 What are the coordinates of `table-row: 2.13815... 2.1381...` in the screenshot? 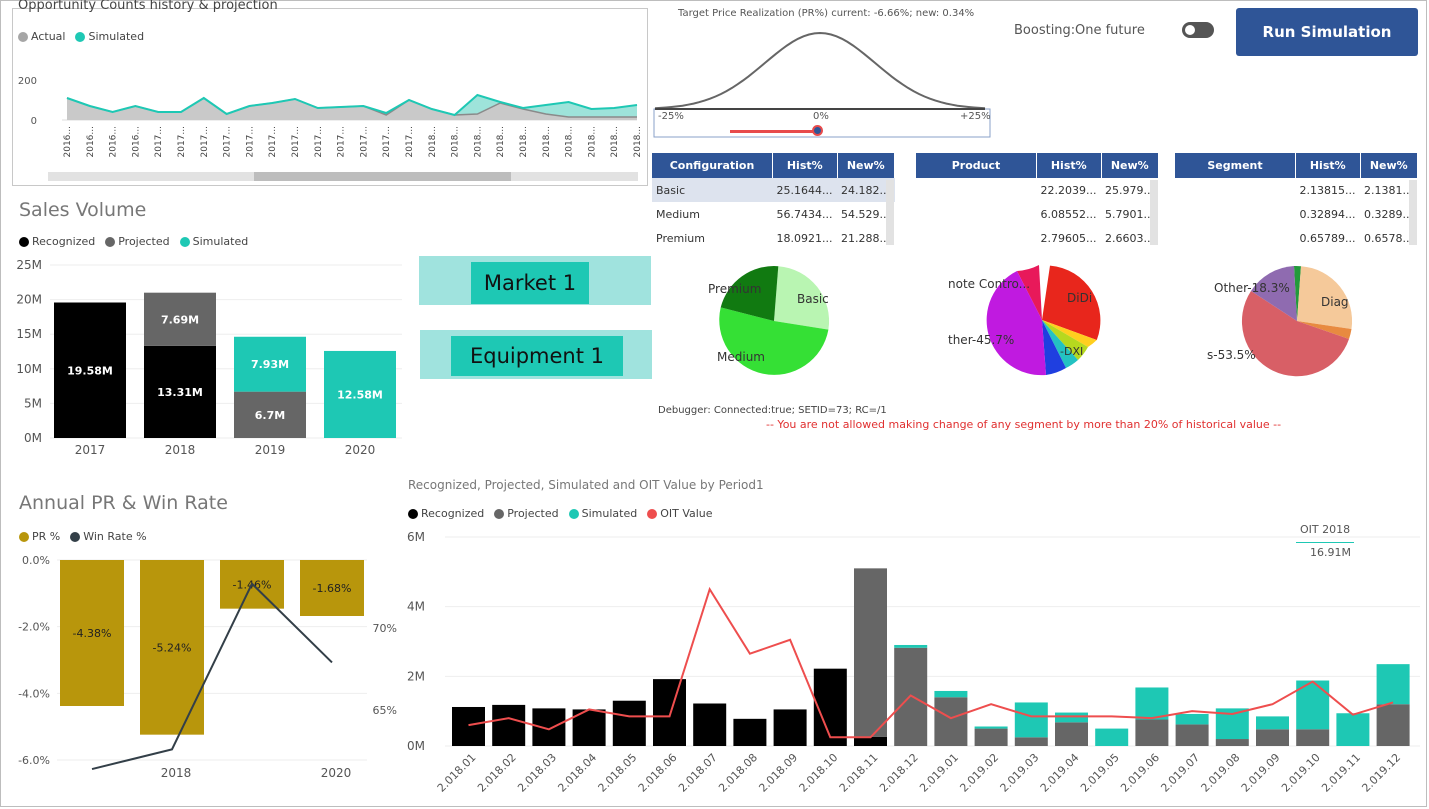 It's located at (1356, 190).